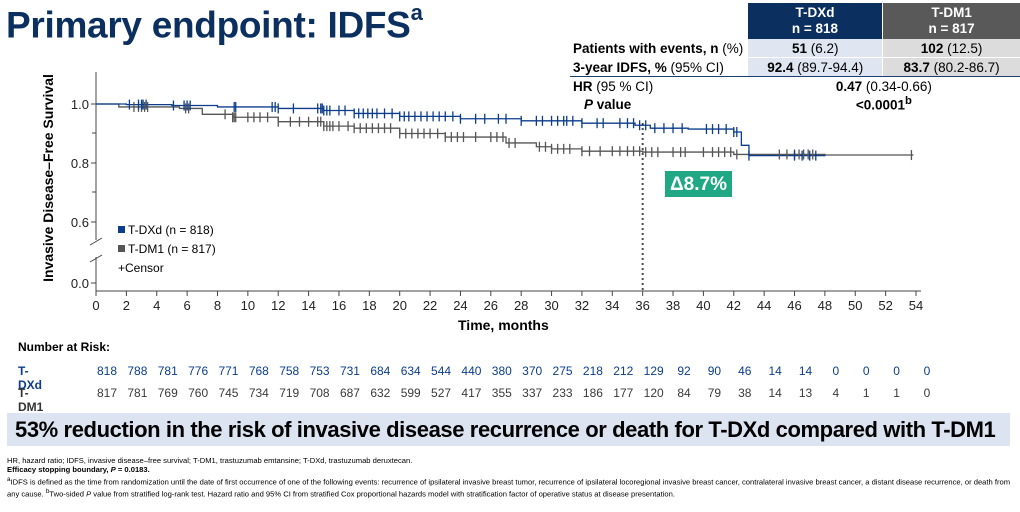 Image resolution: width=1020 pixels, height=512 pixels. Describe the element at coordinates (815, 48) in the screenshot. I see `events-tdxd: 51 (6.2)` at that location.